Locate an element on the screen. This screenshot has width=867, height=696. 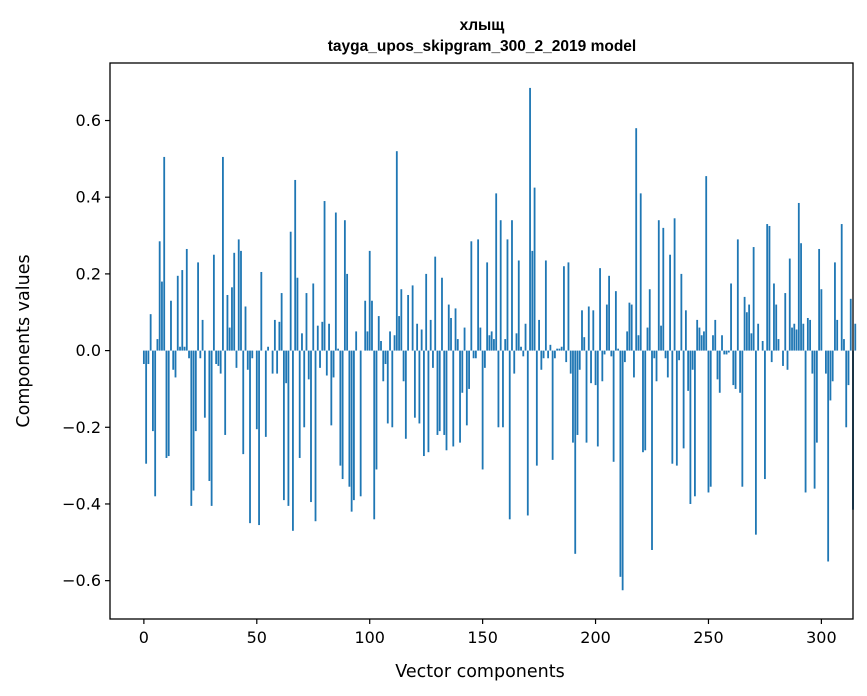
y-tick-label: −0.6 is located at coordinates (81, 580).